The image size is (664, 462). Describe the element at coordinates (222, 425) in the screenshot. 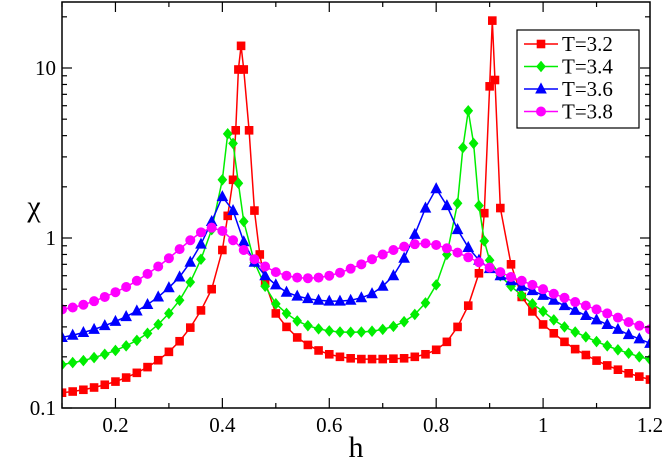

I see `x-tick-label: 0.4` at that location.